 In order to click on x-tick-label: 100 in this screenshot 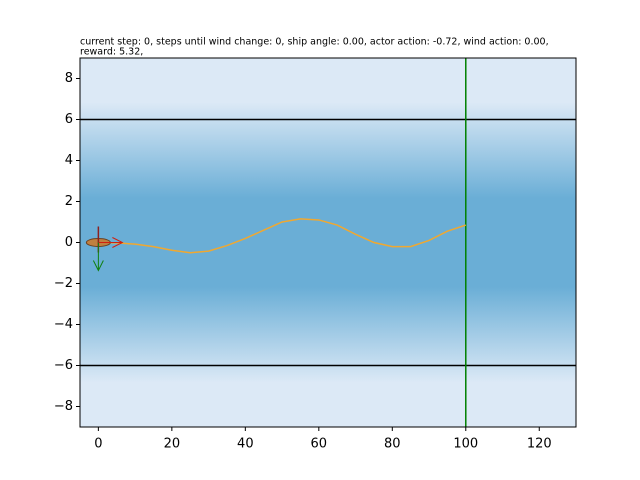, I will do `click(465, 444)`.